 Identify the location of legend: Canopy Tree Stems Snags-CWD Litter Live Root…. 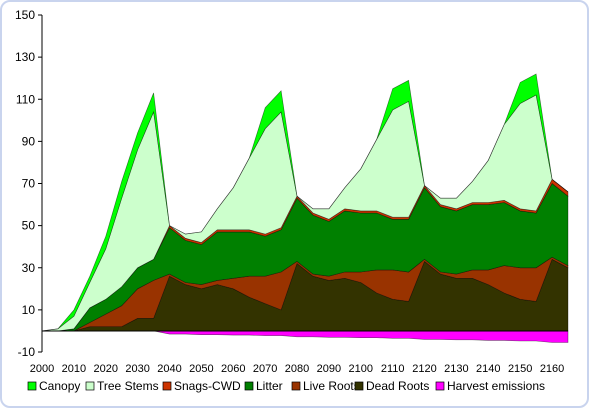
(286, 386).